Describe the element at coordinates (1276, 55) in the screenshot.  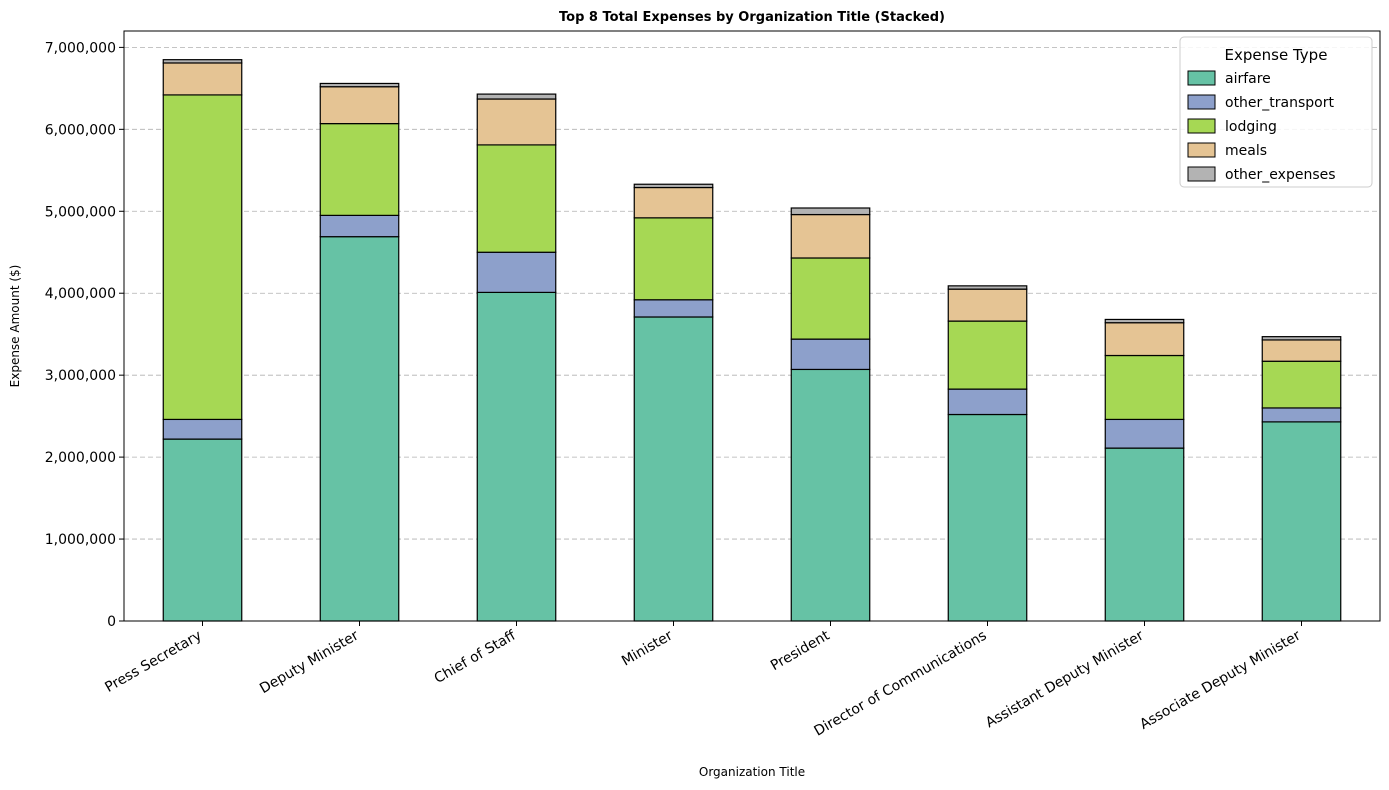
I see `legend-title: Expense Type` at that location.